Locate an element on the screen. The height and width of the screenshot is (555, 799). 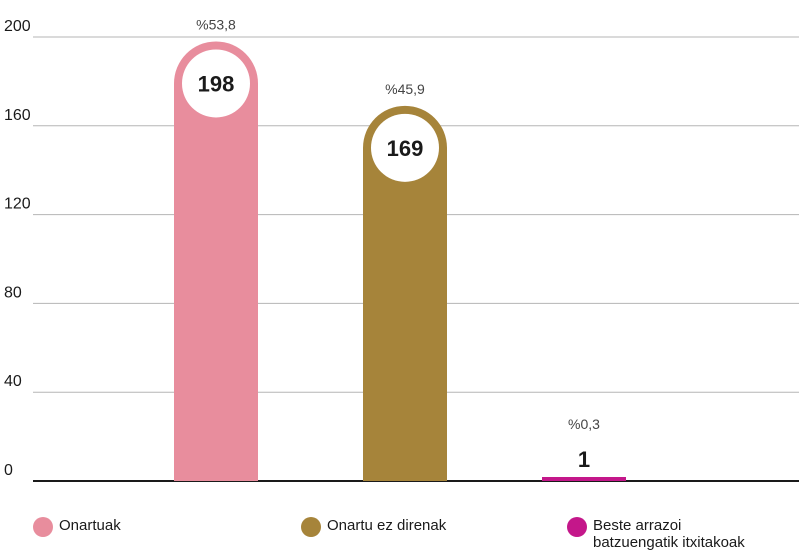
legend-swatch-onartuak is located at coordinates (43, 527).